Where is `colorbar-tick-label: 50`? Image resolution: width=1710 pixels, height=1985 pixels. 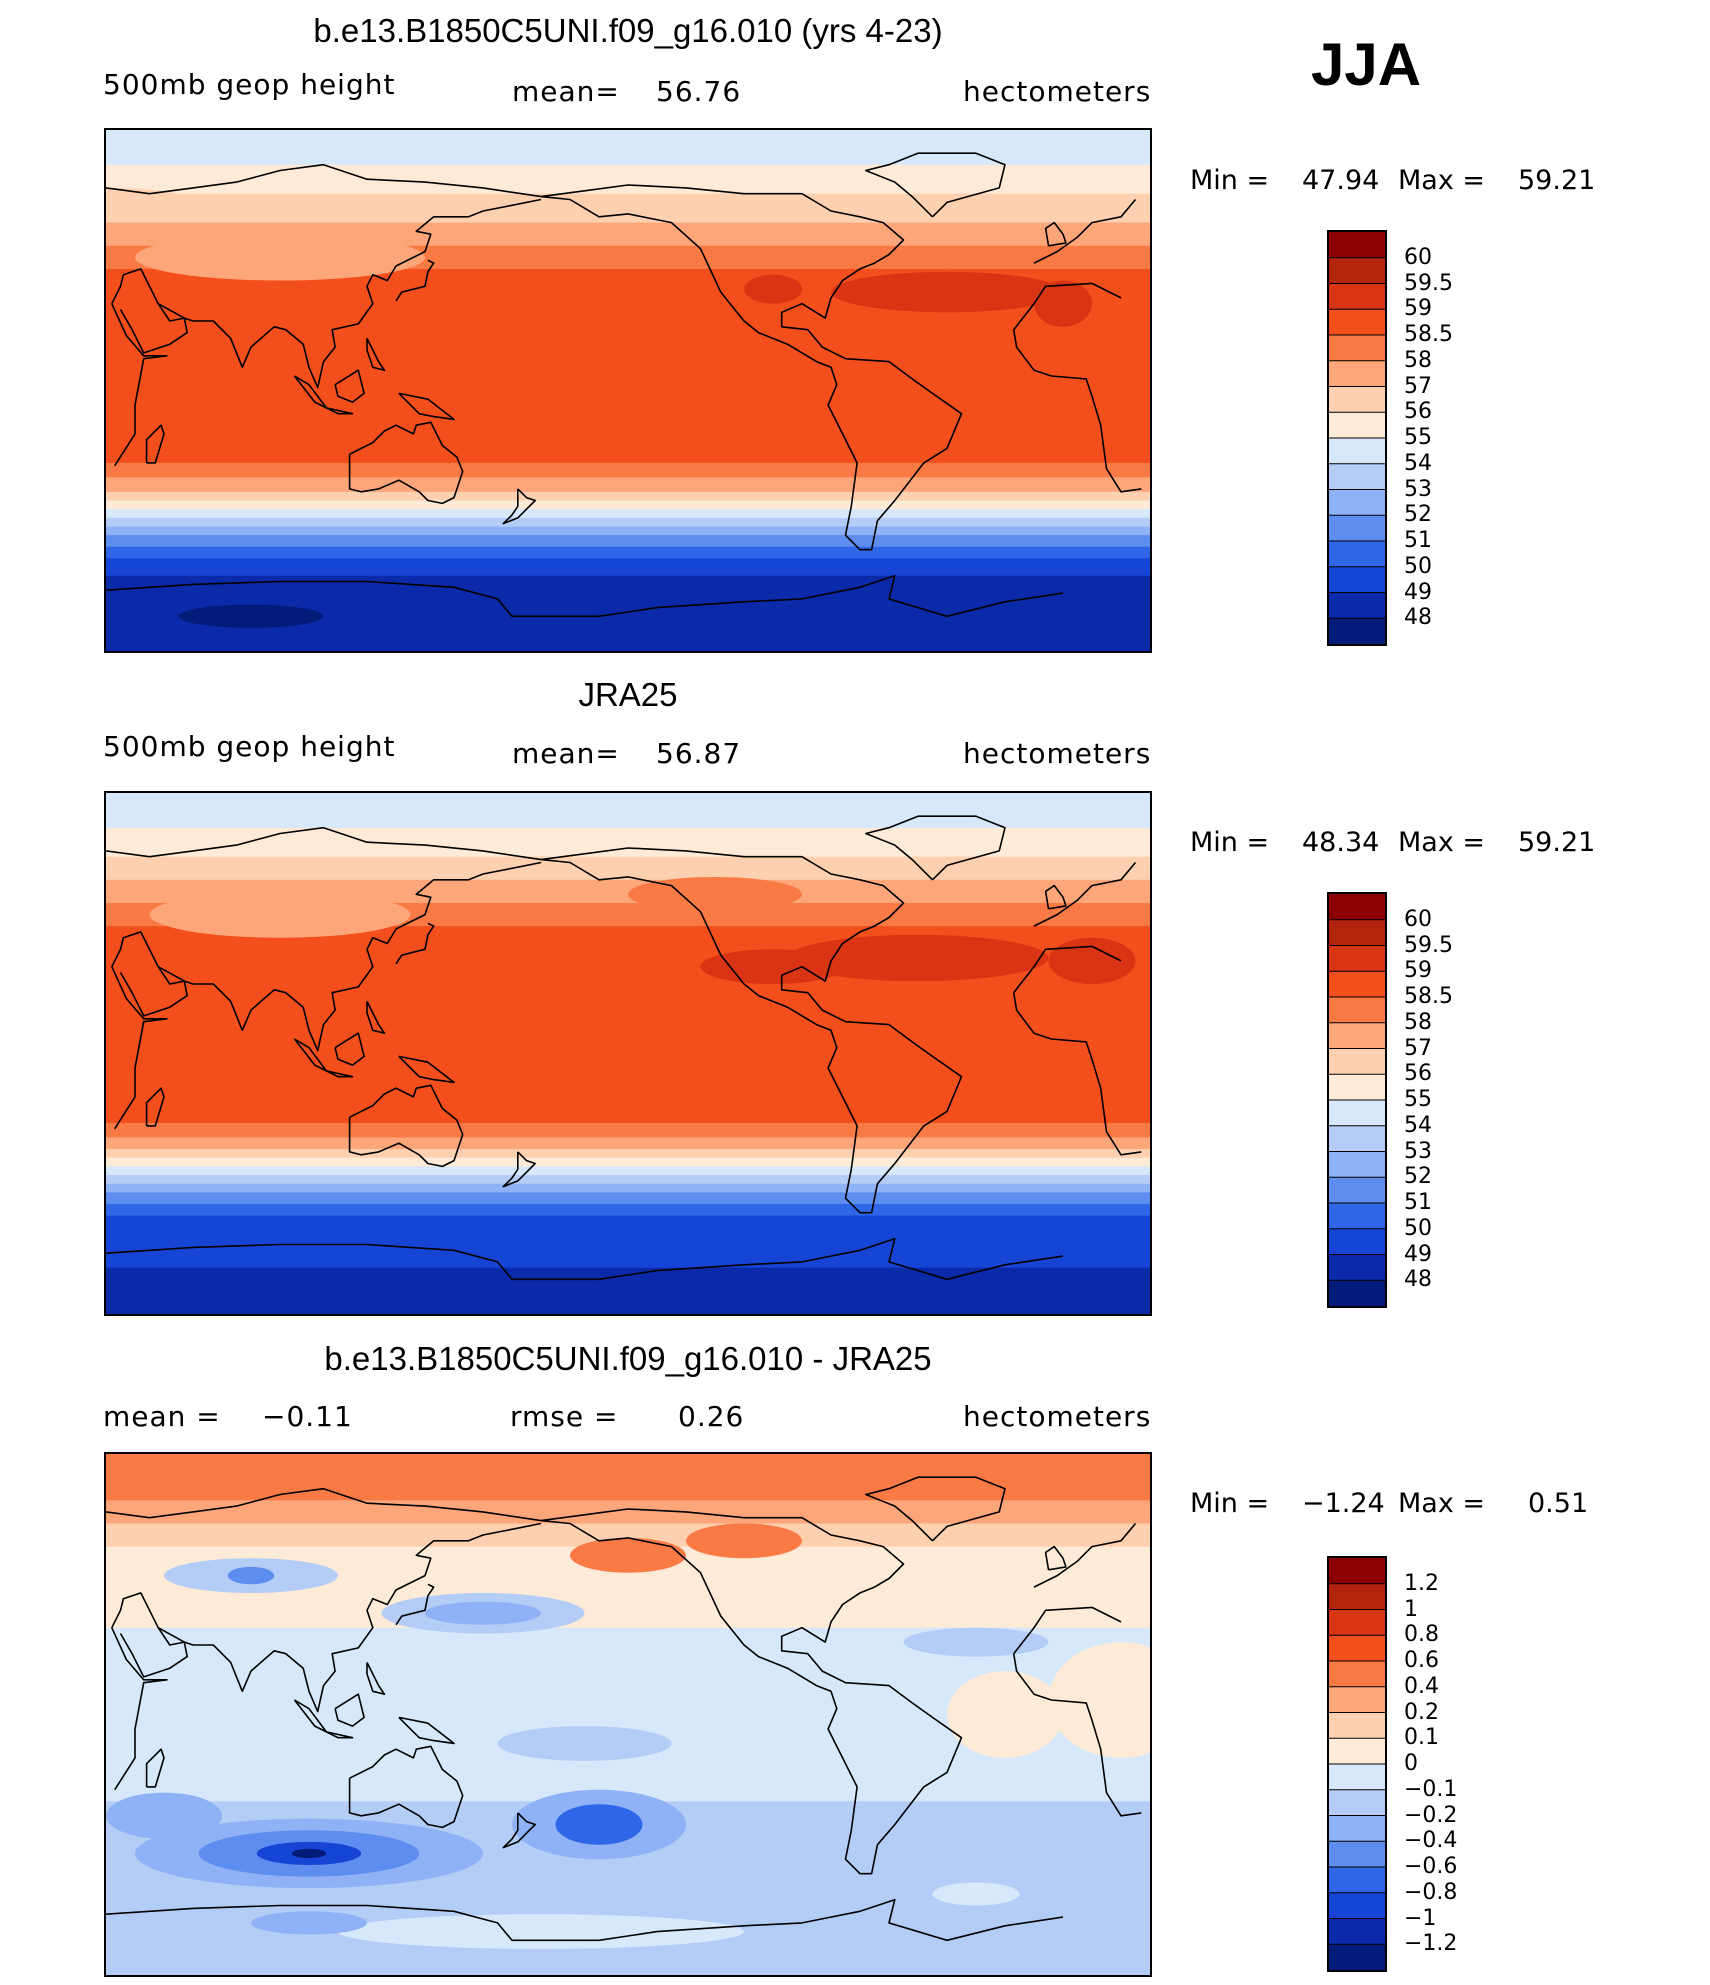 colorbar-tick-label: 50 is located at coordinates (1418, 1228).